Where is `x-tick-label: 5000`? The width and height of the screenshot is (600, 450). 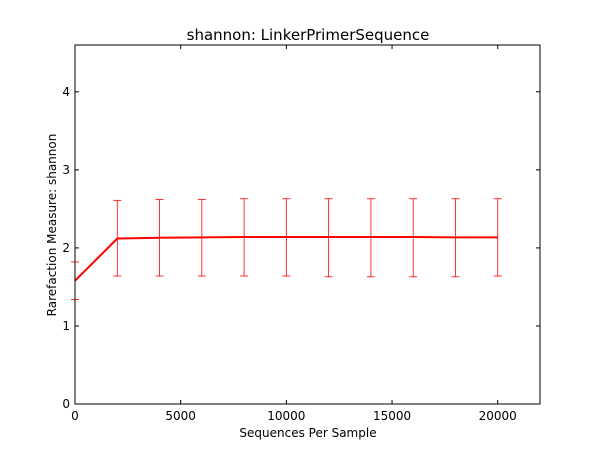
x-tick-label: 5000 is located at coordinates (180, 416).